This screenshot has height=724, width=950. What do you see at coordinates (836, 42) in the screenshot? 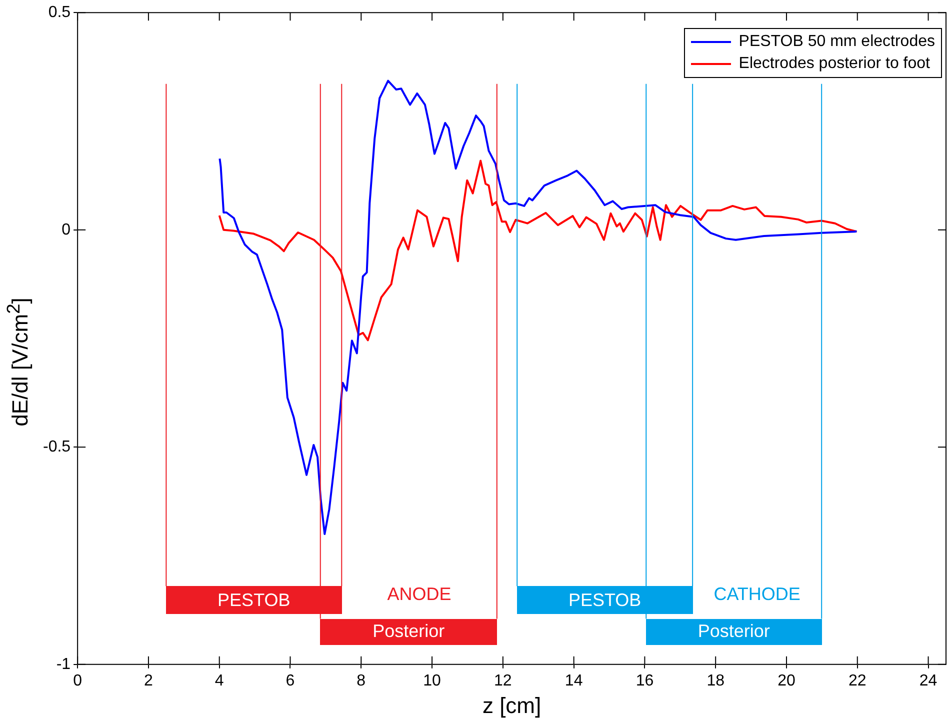
I see `legend-label: PESTOB 50 mm electrodes` at bounding box center [836, 42].